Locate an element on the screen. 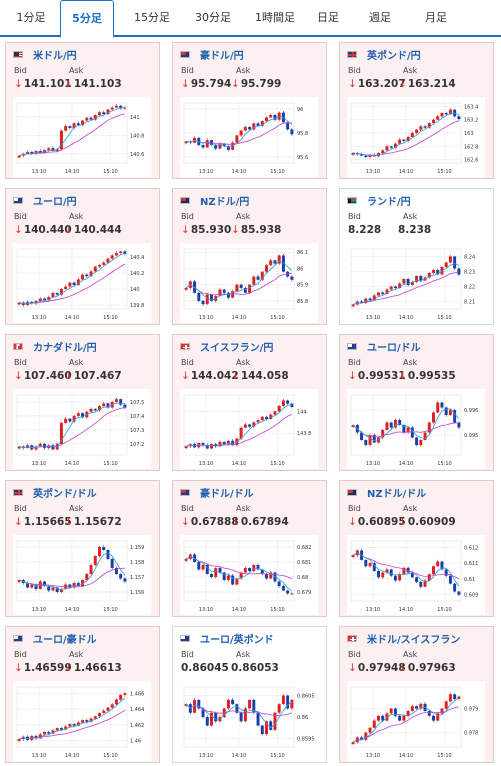 Image resolution: width=501 pixels, height=766 pixels. currency-pair-link: NZドル/ドル is located at coordinates (397, 494).